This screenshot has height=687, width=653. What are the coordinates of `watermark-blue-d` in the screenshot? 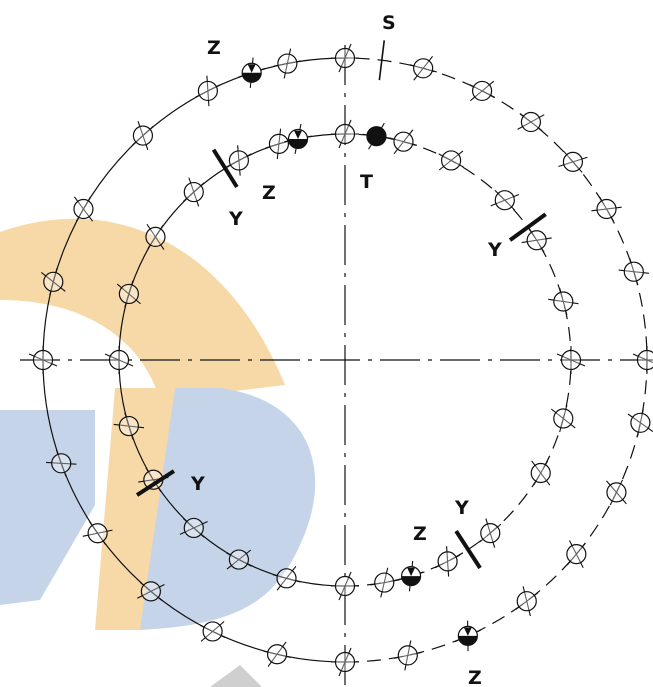 It's located at (228, 509).